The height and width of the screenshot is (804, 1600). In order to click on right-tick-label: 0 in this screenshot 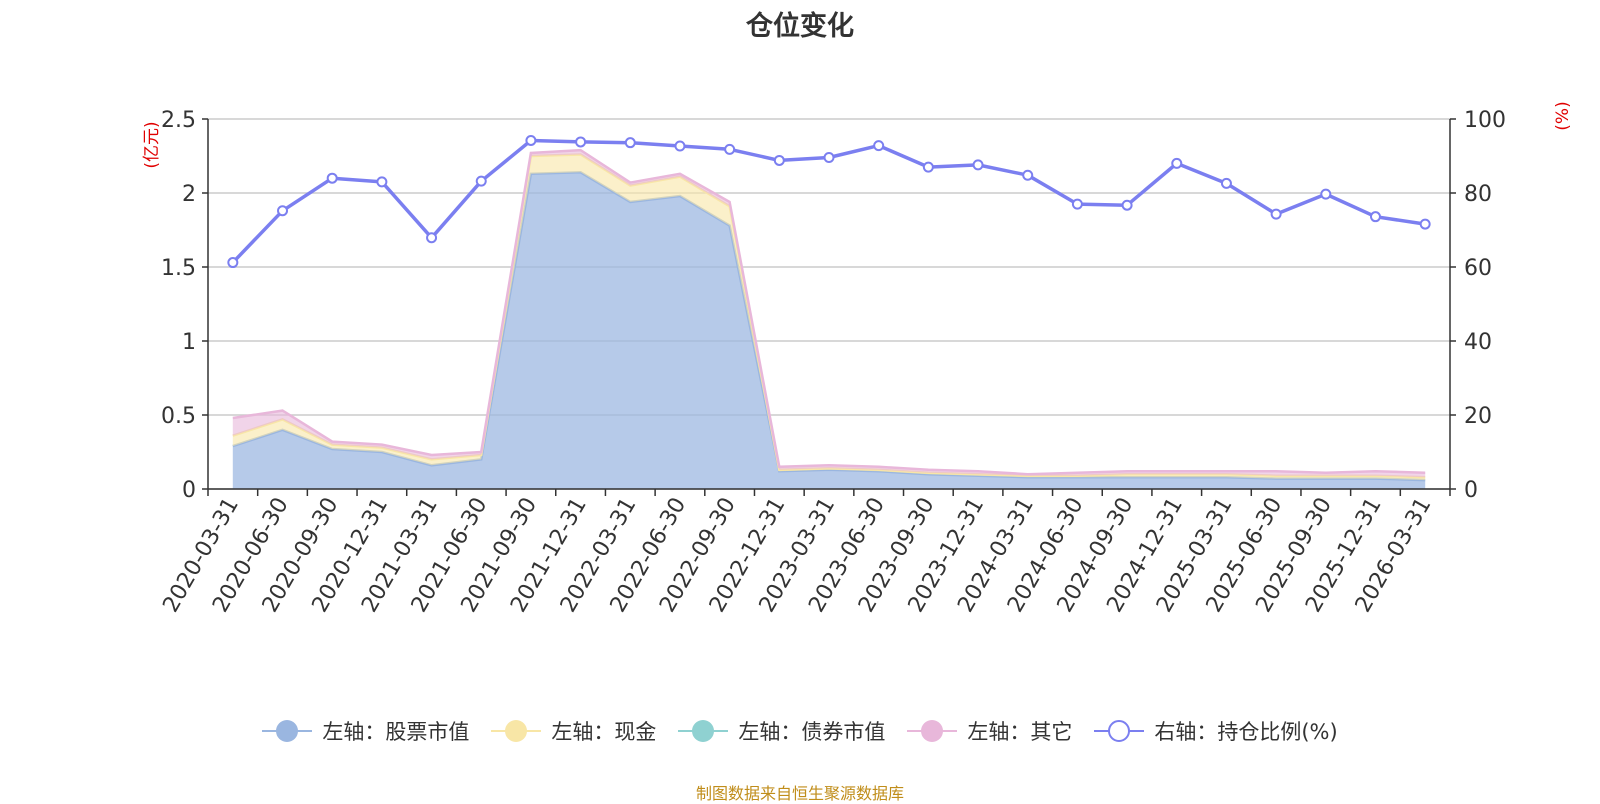, I will do `click(1471, 490)`.